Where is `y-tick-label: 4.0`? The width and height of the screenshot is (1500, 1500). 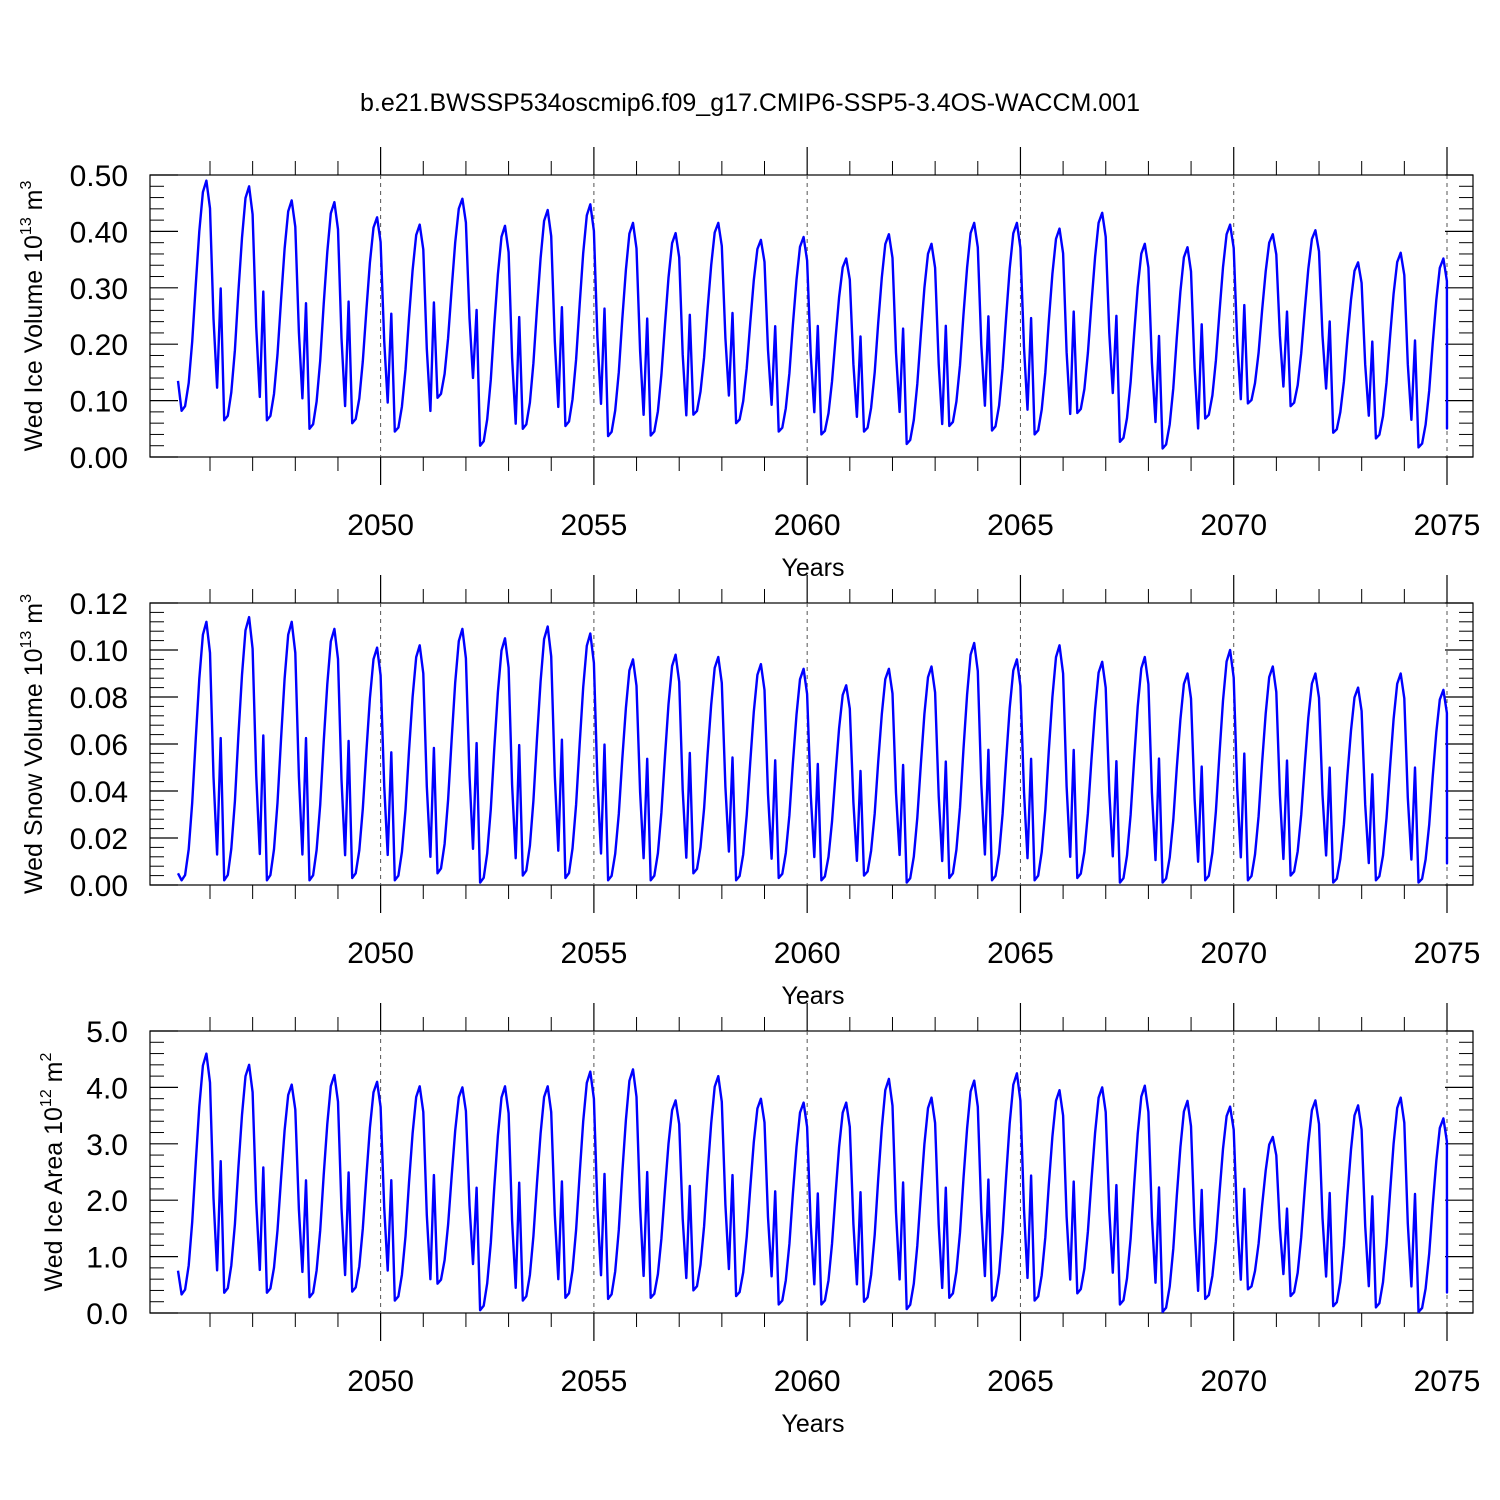
y-tick-label: 4.0 is located at coordinates (107, 1088).